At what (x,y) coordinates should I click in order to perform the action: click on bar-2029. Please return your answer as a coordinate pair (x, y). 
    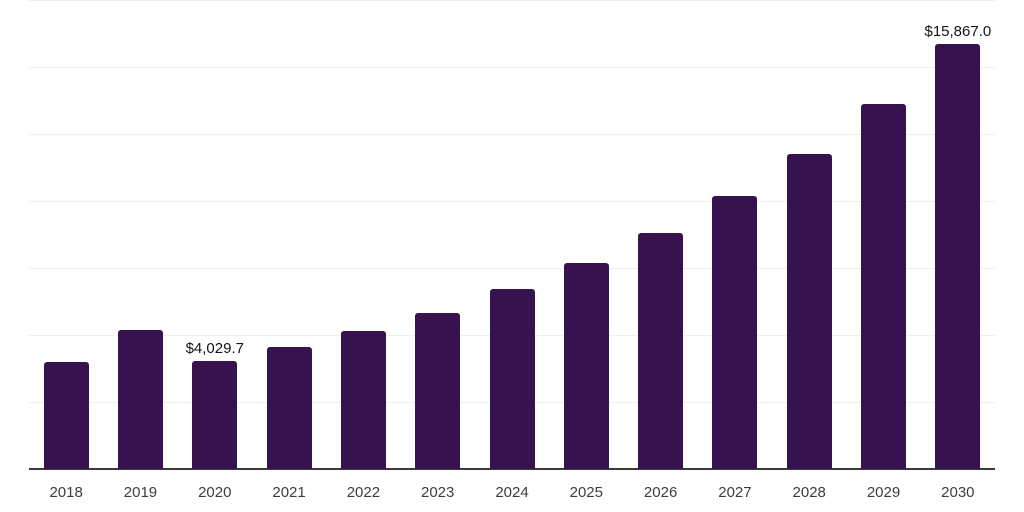
    Looking at the image, I should click on (884, 286).